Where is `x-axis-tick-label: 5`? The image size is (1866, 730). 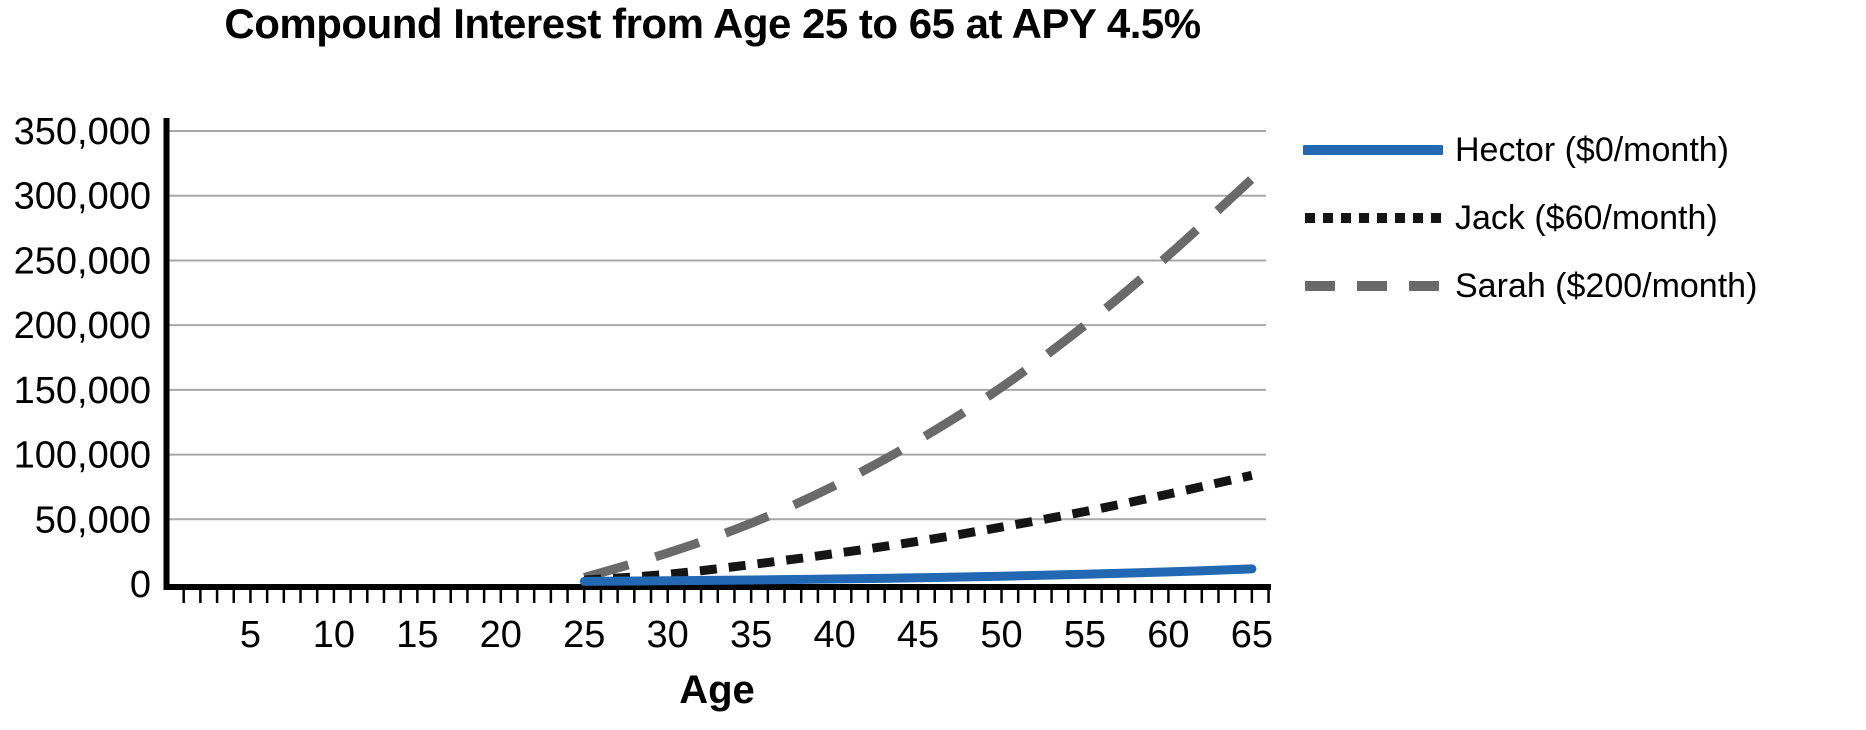 x-axis-tick-label: 5 is located at coordinates (250, 635).